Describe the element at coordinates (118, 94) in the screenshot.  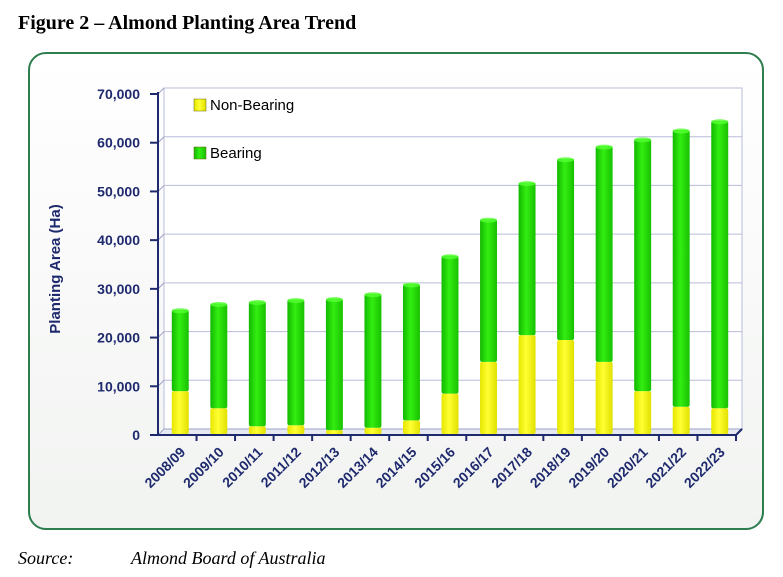
I see `y-tick-label: 70,000` at that location.